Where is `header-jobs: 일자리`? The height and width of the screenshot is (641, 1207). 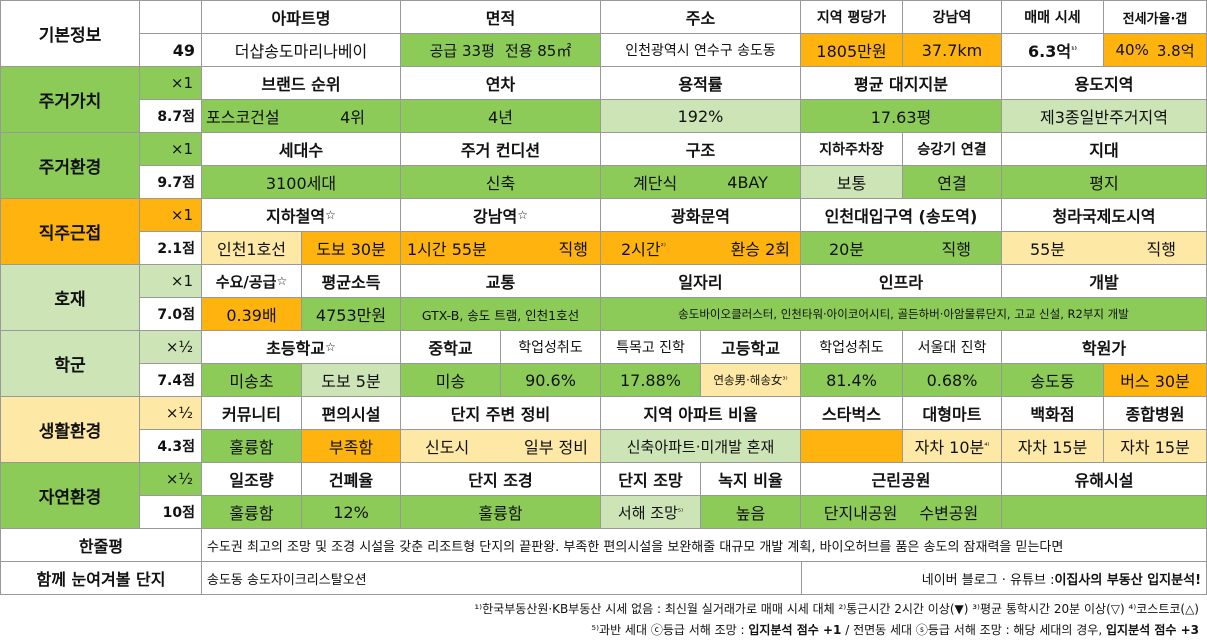
header-jobs: 일자리 is located at coordinates (701, 281).